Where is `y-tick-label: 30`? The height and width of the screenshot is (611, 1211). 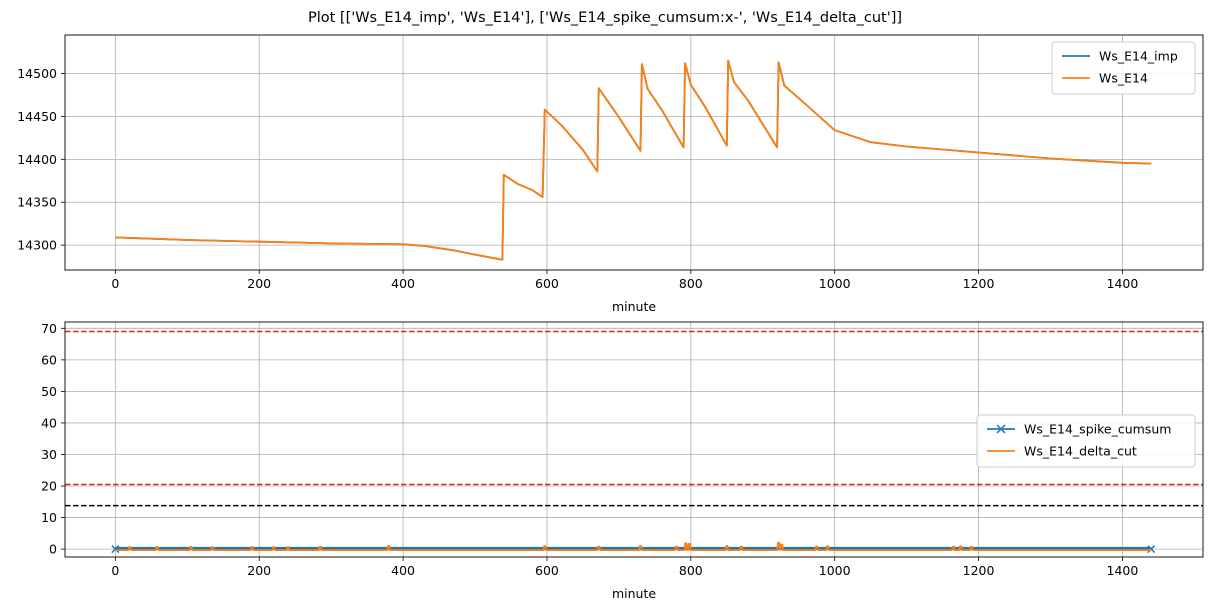
y-tick-label: 30 is located at coordinates (49, 454).